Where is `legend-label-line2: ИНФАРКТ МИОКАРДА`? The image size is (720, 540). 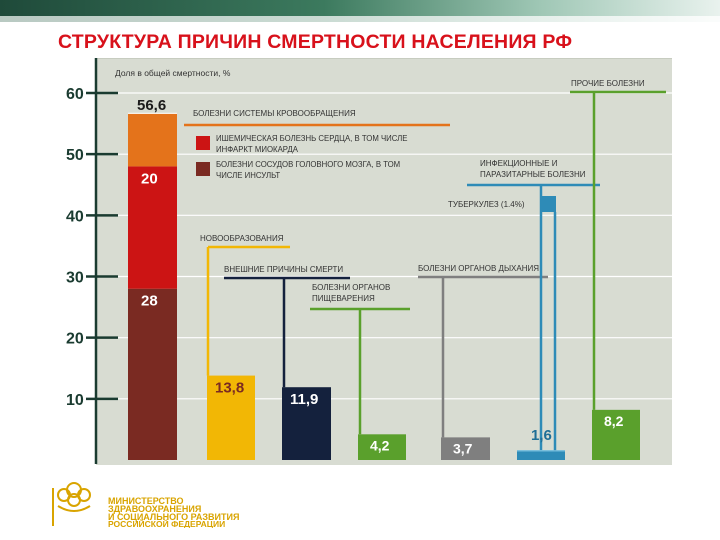 legend-label-line2: ИНФАРКТ МИОКАРДА is located at coordinates (257, 149).